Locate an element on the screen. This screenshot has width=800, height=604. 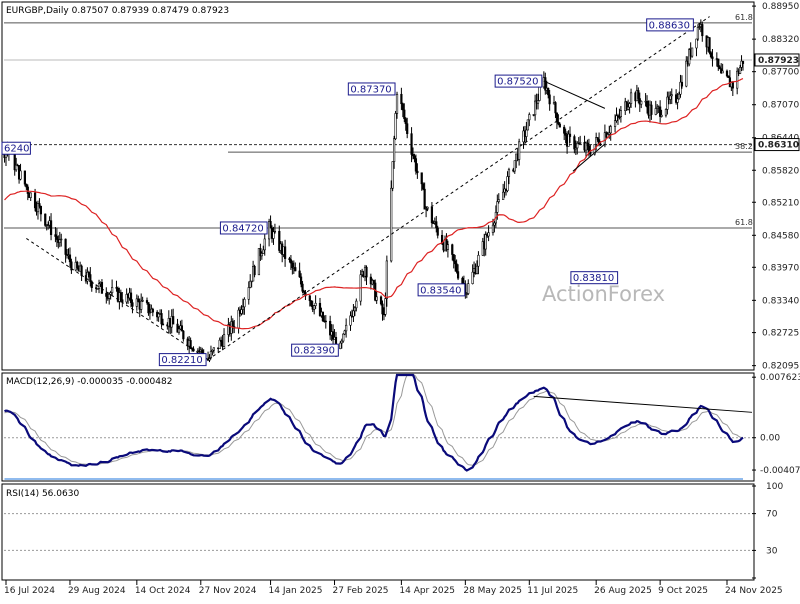
swing-label: 6240 is located at coordinates (16, 149).